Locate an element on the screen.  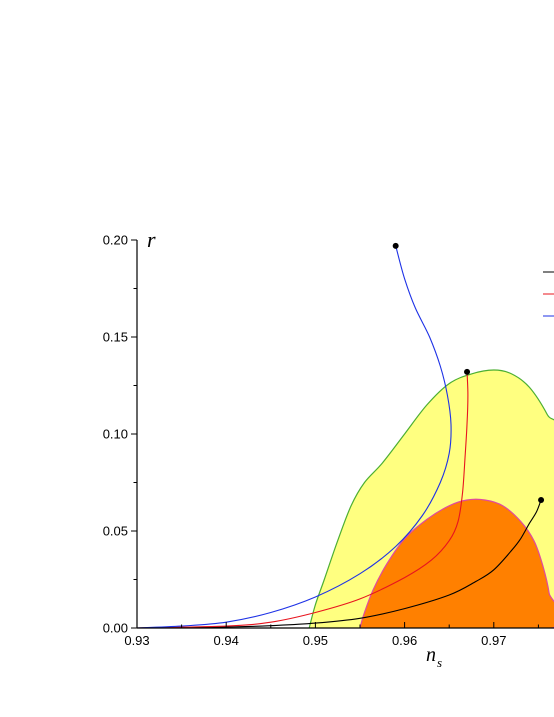
x-axis-title: n is located at coordinates (431, 655).